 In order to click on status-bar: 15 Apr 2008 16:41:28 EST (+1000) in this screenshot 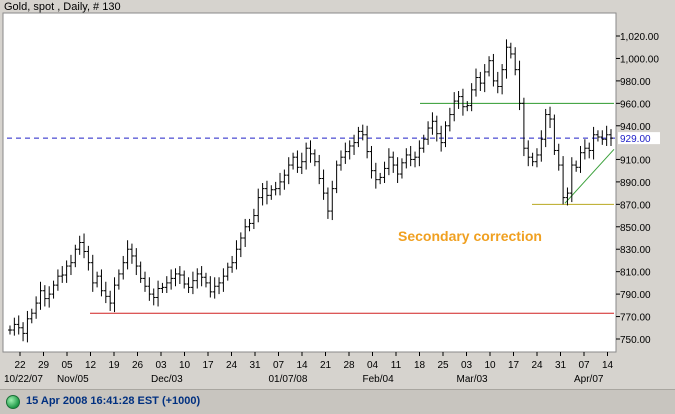, I will do `click(337, 401)`.